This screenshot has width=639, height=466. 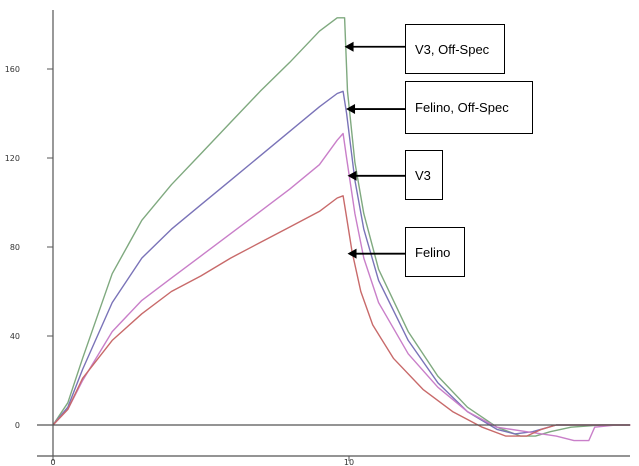 What do you see at coordinates (52, 462) in the screenshot?
I see `x-tick-label: 0` at bounding box center [52, 462].